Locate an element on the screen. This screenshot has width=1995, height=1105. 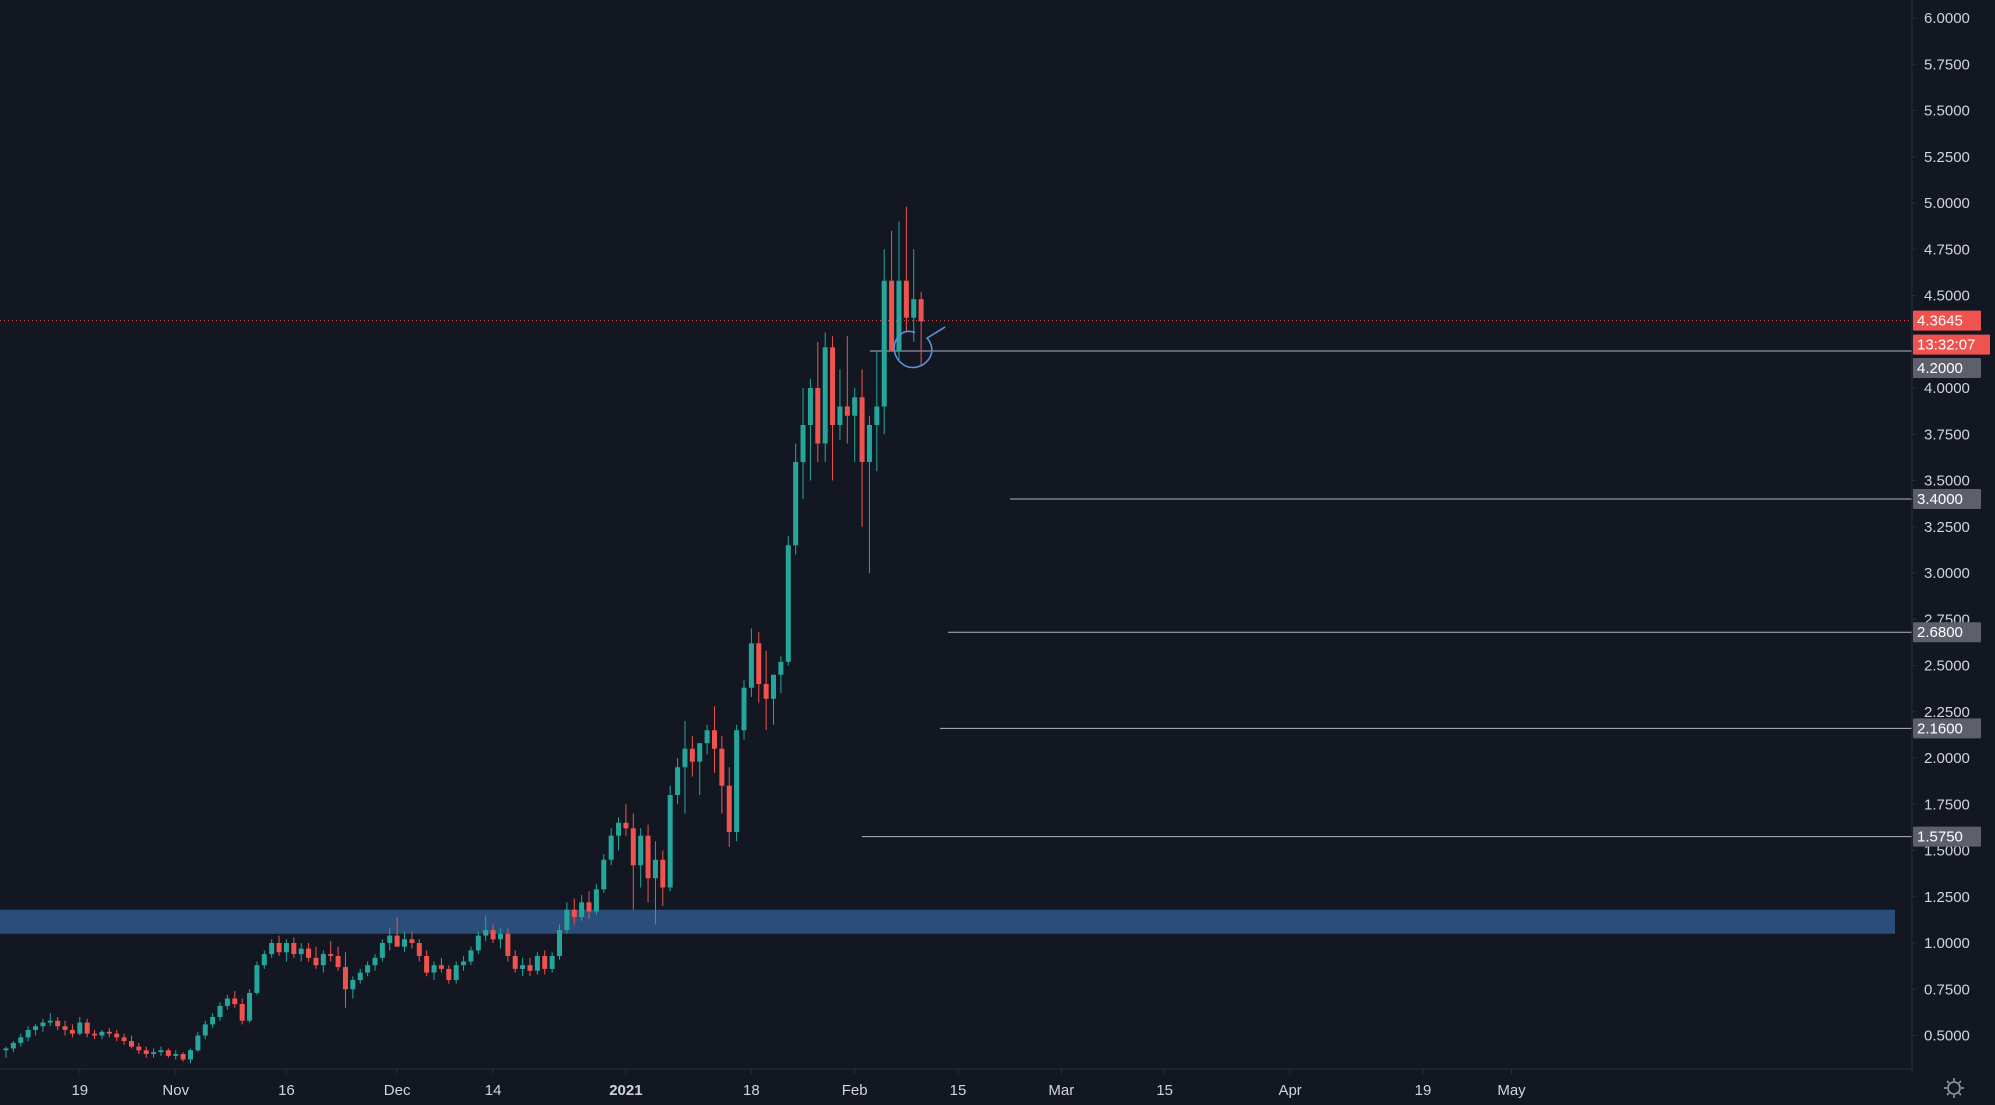
price-axis-label: 2.2500 is located at coordinates (1947, 712).